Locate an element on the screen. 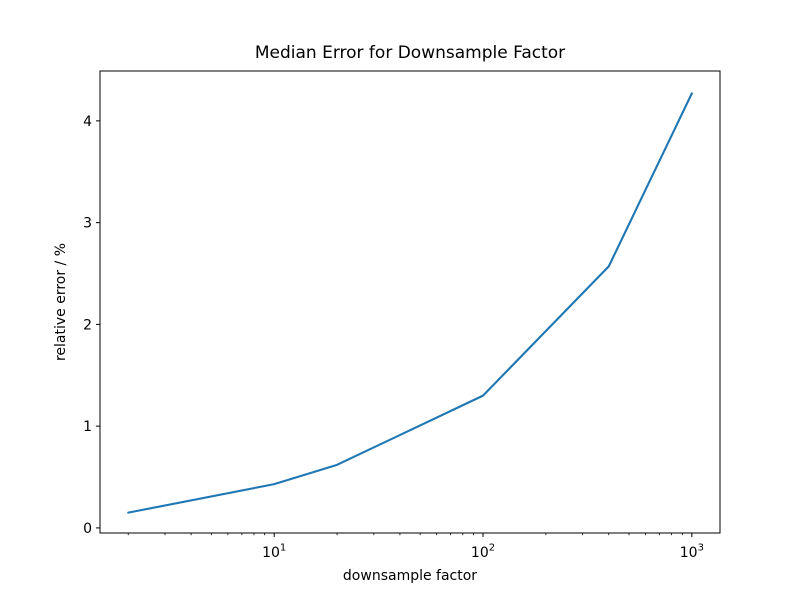  x-axis-label: downsample factor is located at coordinates (410, 576).